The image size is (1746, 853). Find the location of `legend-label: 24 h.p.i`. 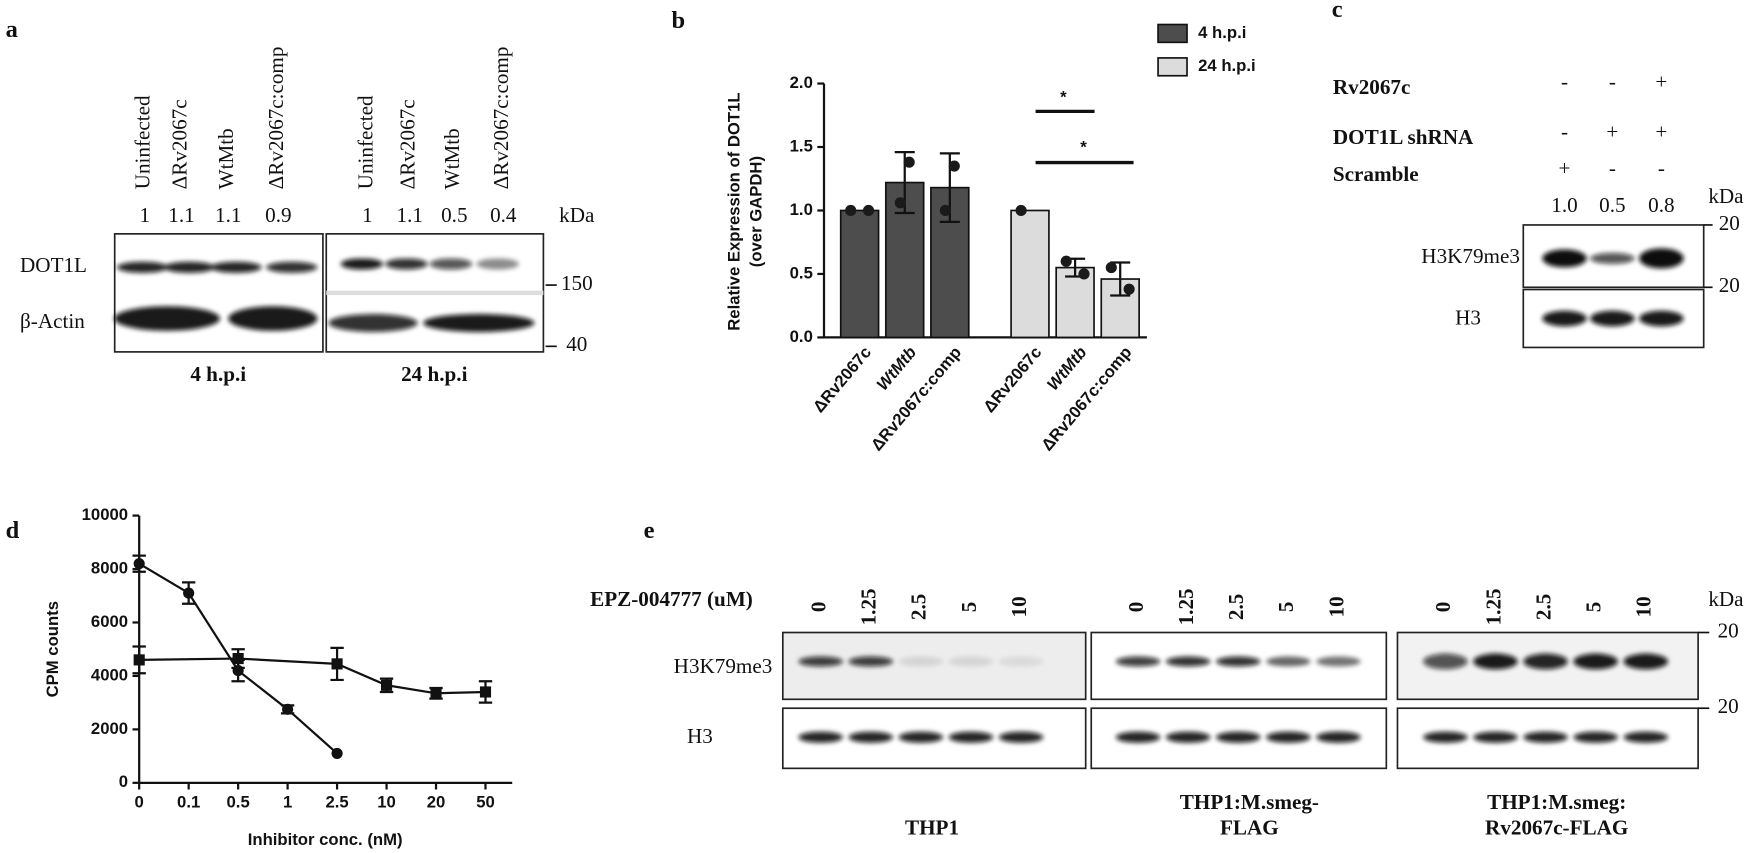

legend-label: 24 h.p.i is located at coordinates (1227, 65).